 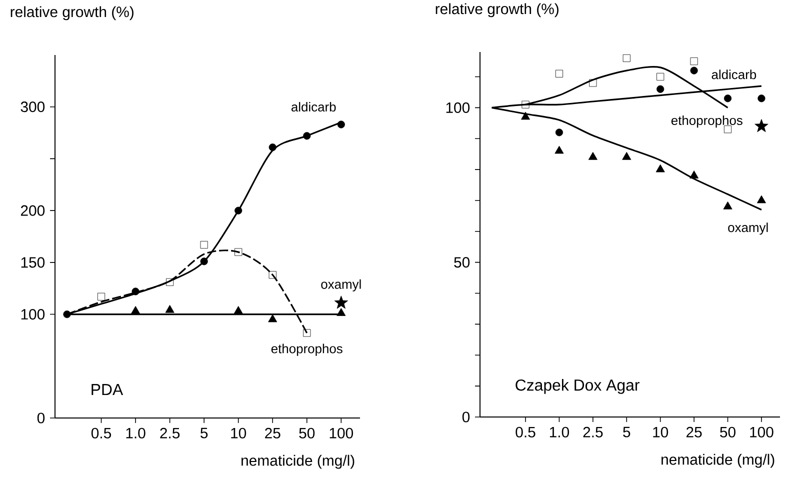 I want to click on annotation: Czapek Dox Agar, so click(x=578, y=386).